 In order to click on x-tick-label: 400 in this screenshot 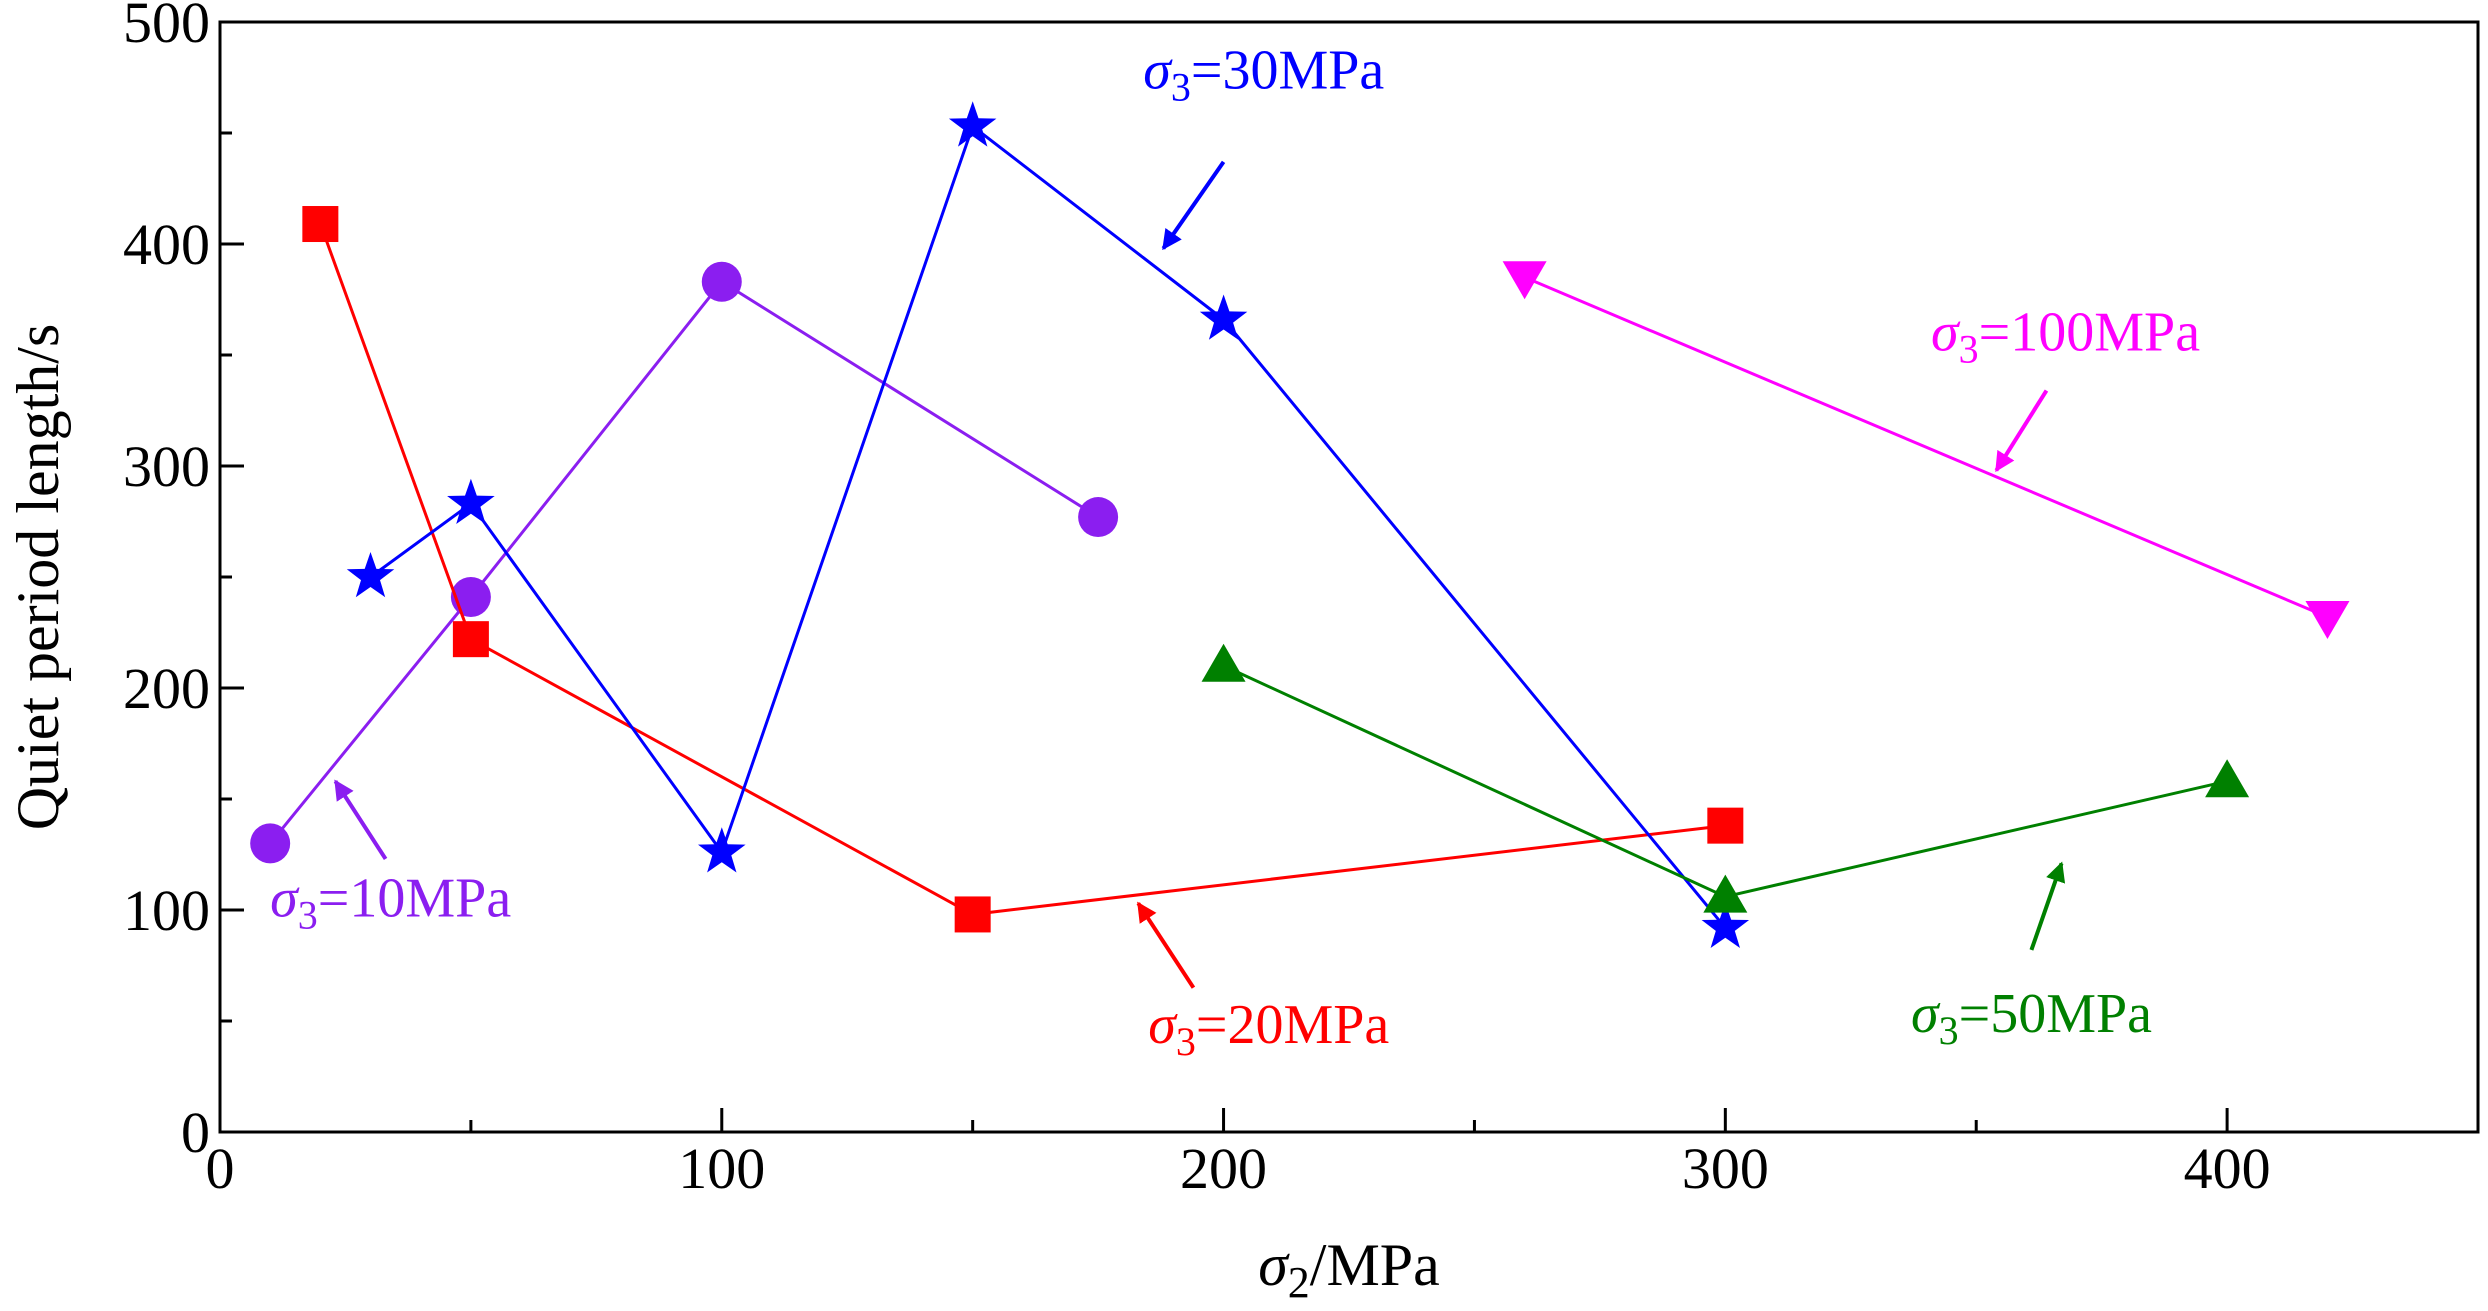, I will do `click(2227, 1168)`.